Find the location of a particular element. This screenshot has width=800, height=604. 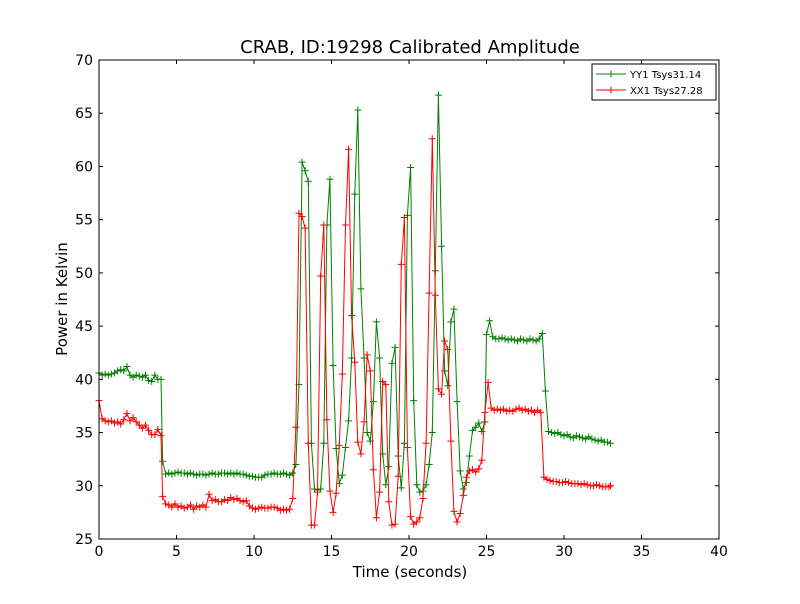

chart-title: CRAB, ID:19298 Calibrated Amplitude is located at coordinates (410, 47).